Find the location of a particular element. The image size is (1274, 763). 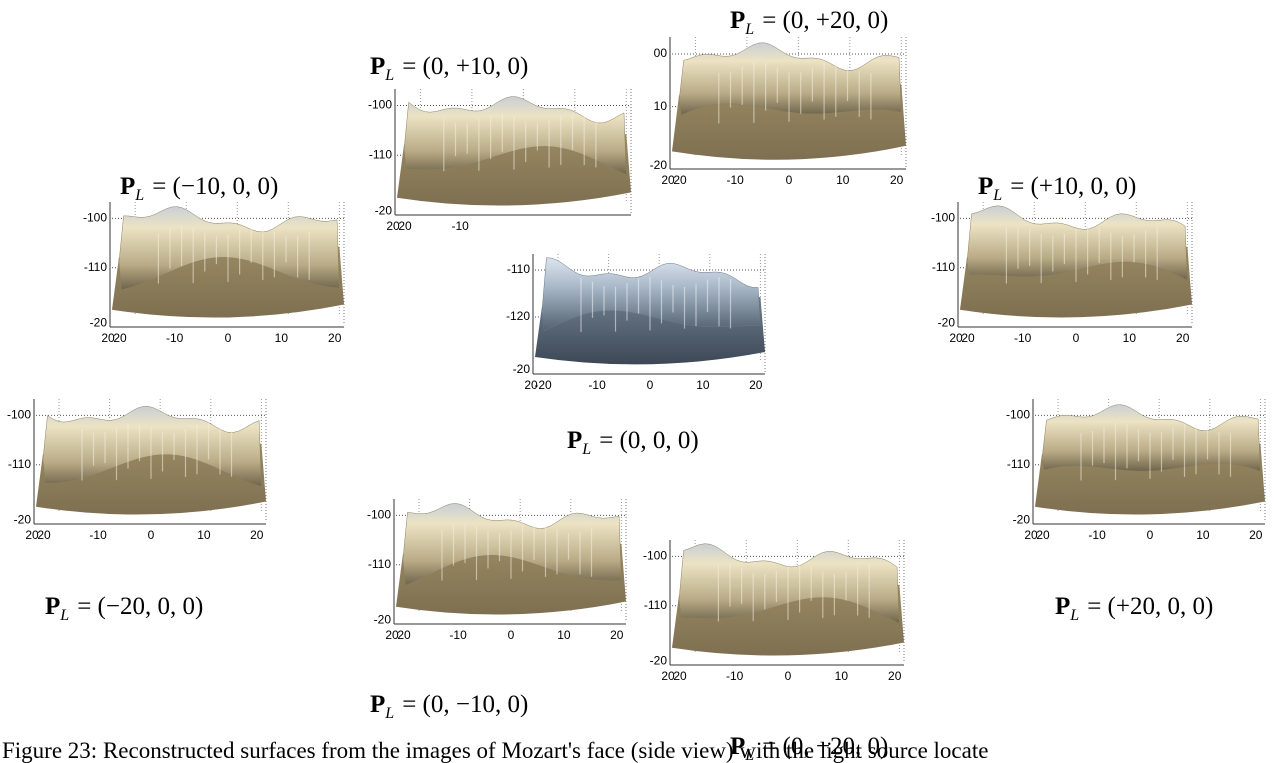

panel-label: PL = (+20, 0, 0) is located at coordinates (1134, 608).